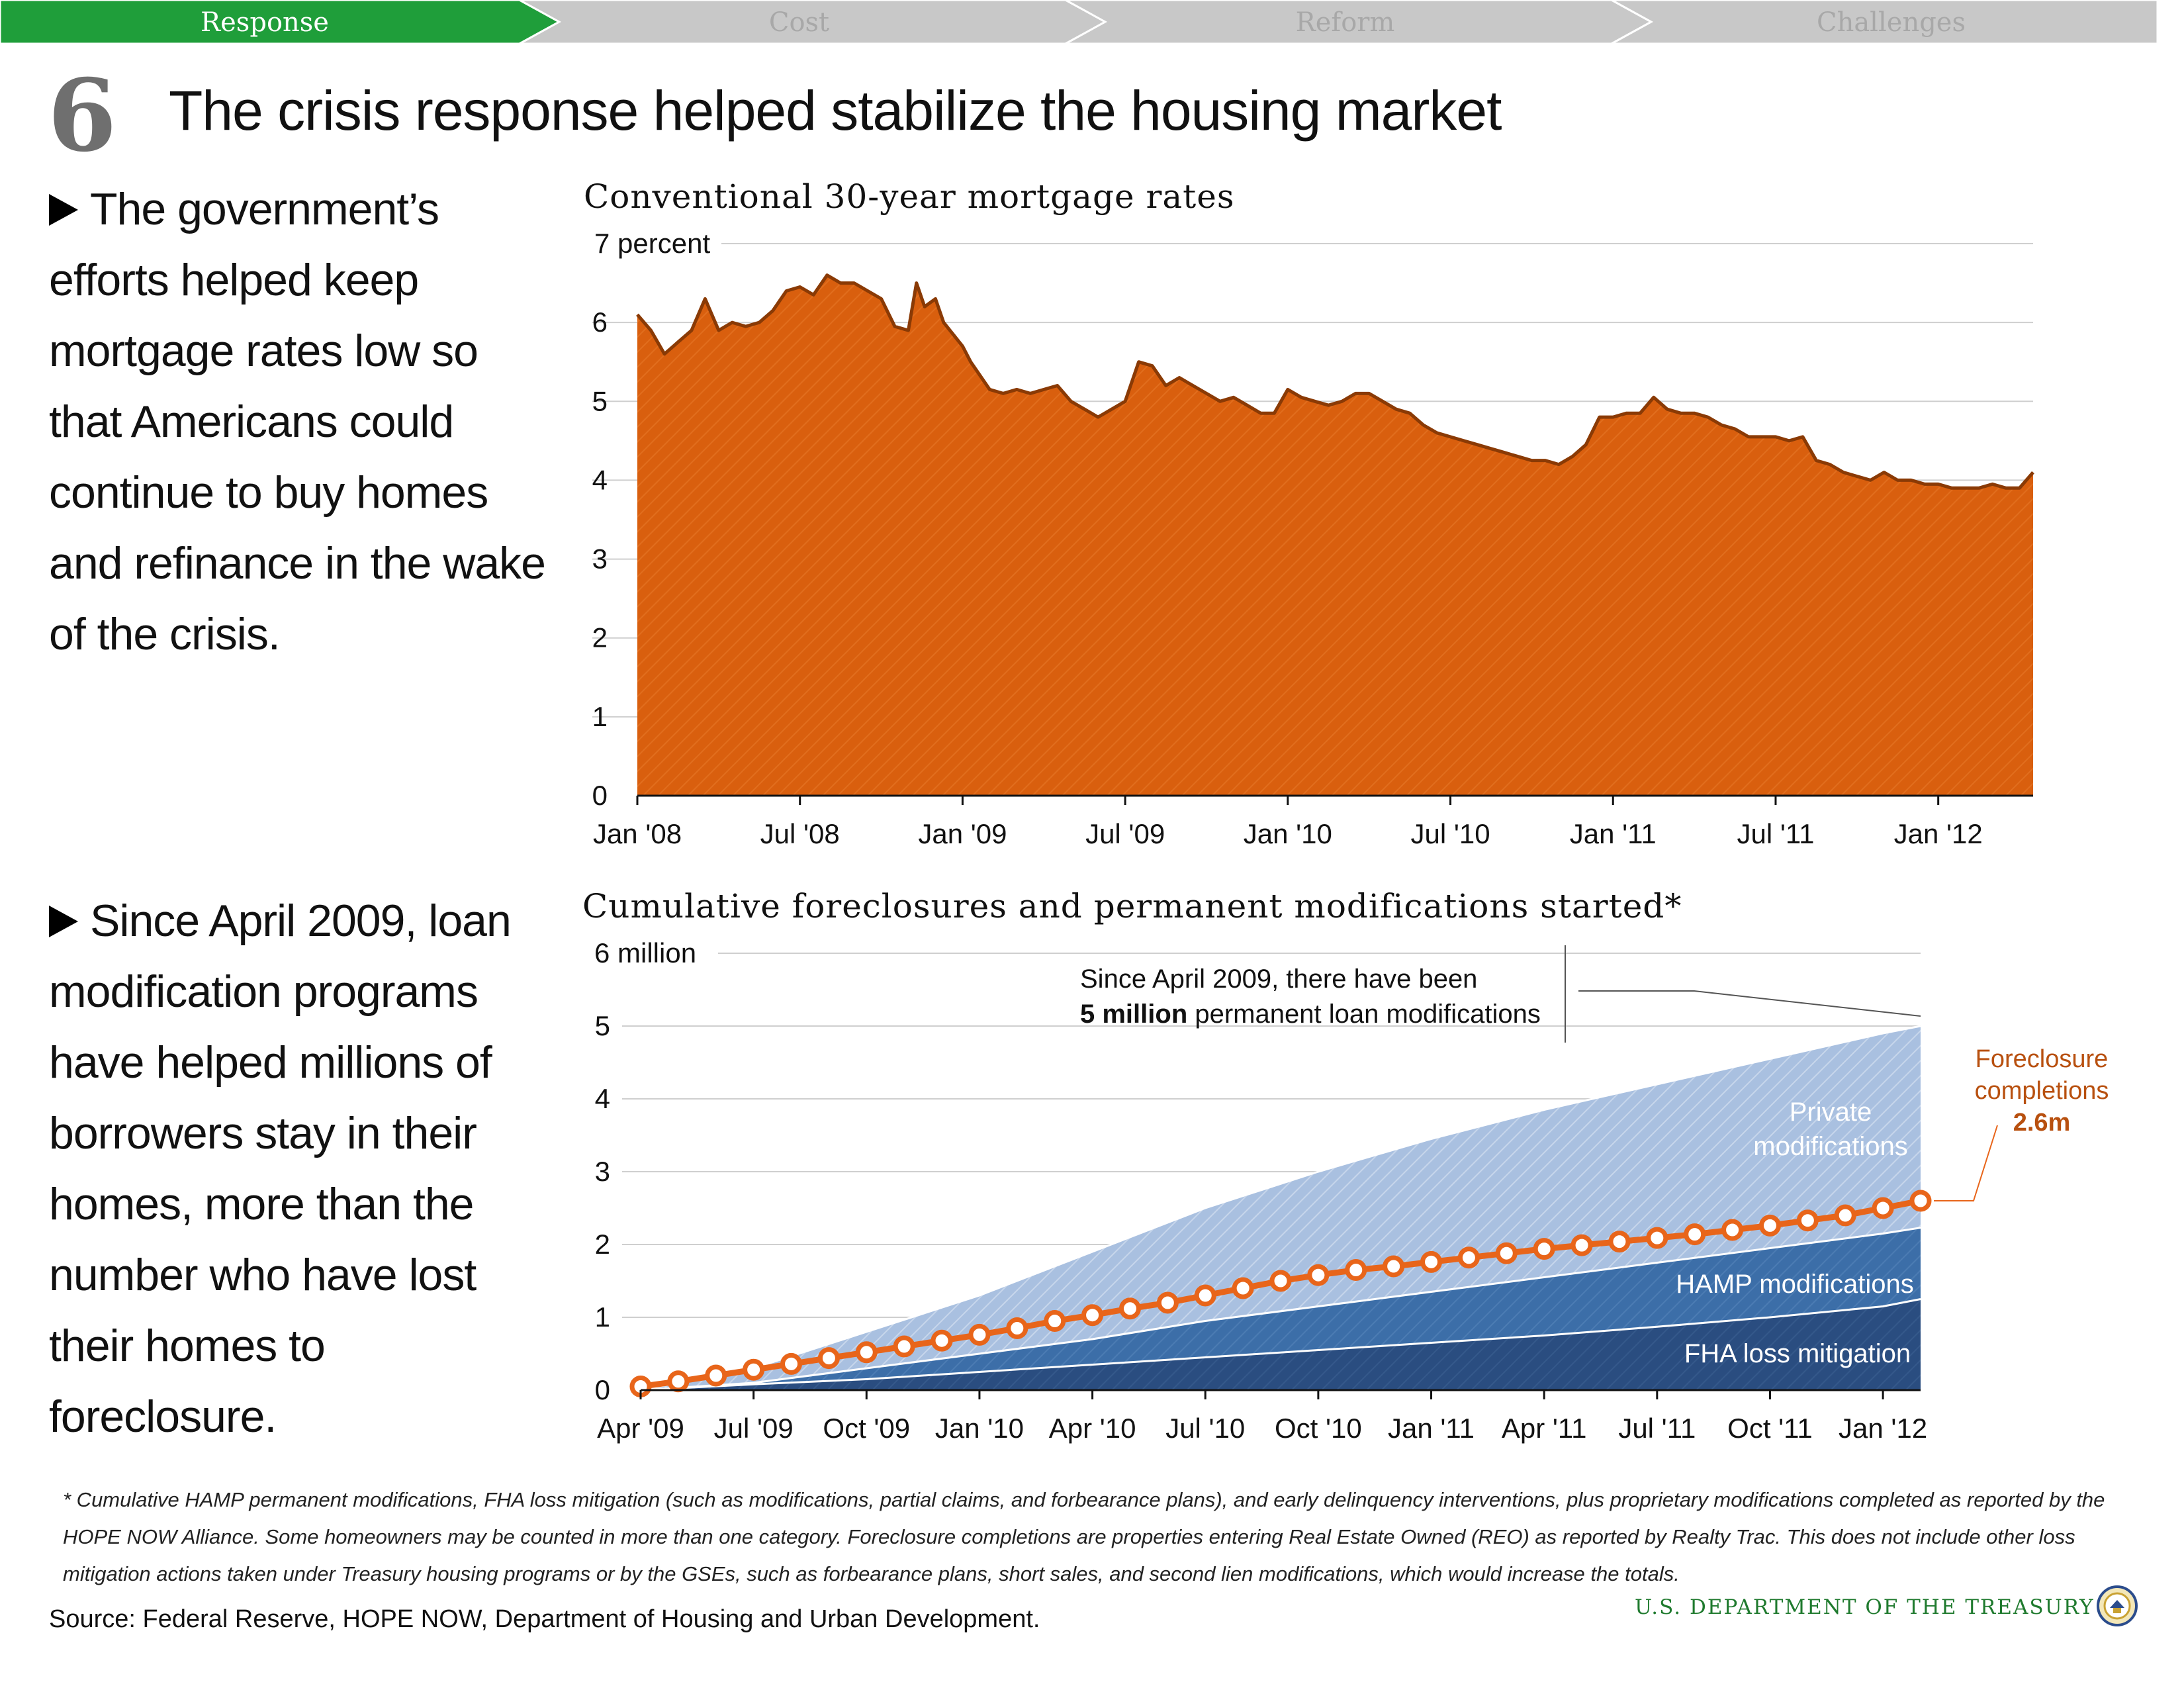 The width and height of the screenshot is (2184, 1688). Describe the element at coordinates (1749, 1003) in the screenshot. I see `callout-leader-line` at that location.